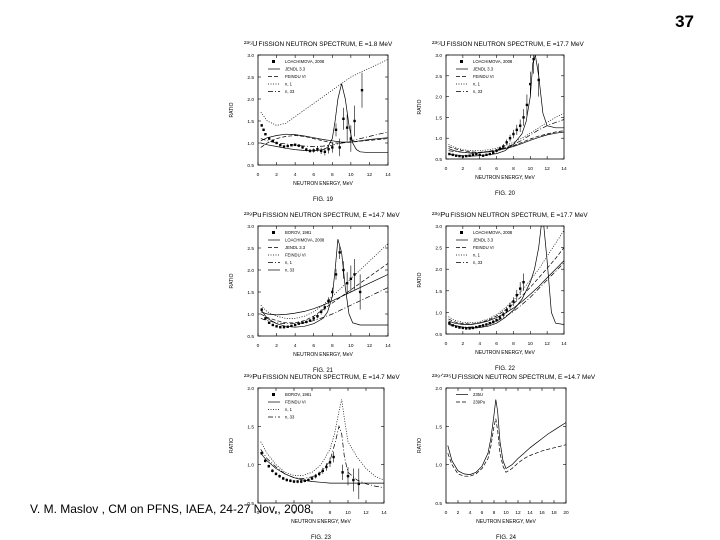 This screenshot has height=540, width=720. Describe the element at coordinates (250, 100) in the screenshot. I see `y-tick-label: 2.0` at that location.